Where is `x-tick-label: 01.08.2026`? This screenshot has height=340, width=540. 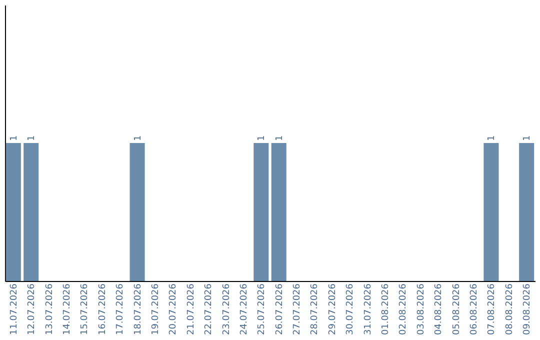 x-tick-label: 01.08.2026 is located at coordinates (386, 309).